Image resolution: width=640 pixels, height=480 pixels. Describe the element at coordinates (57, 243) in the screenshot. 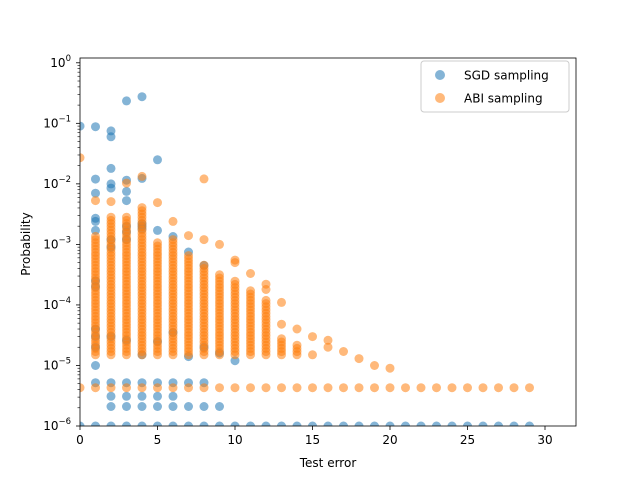

I see `y-tick-label: 10⁻³` at that location.